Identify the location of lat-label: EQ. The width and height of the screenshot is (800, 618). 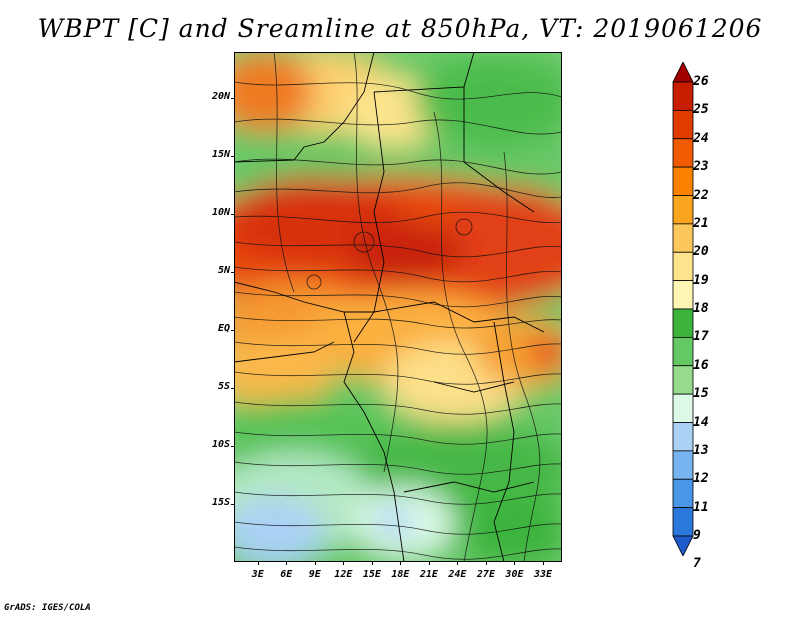
(223, 329).